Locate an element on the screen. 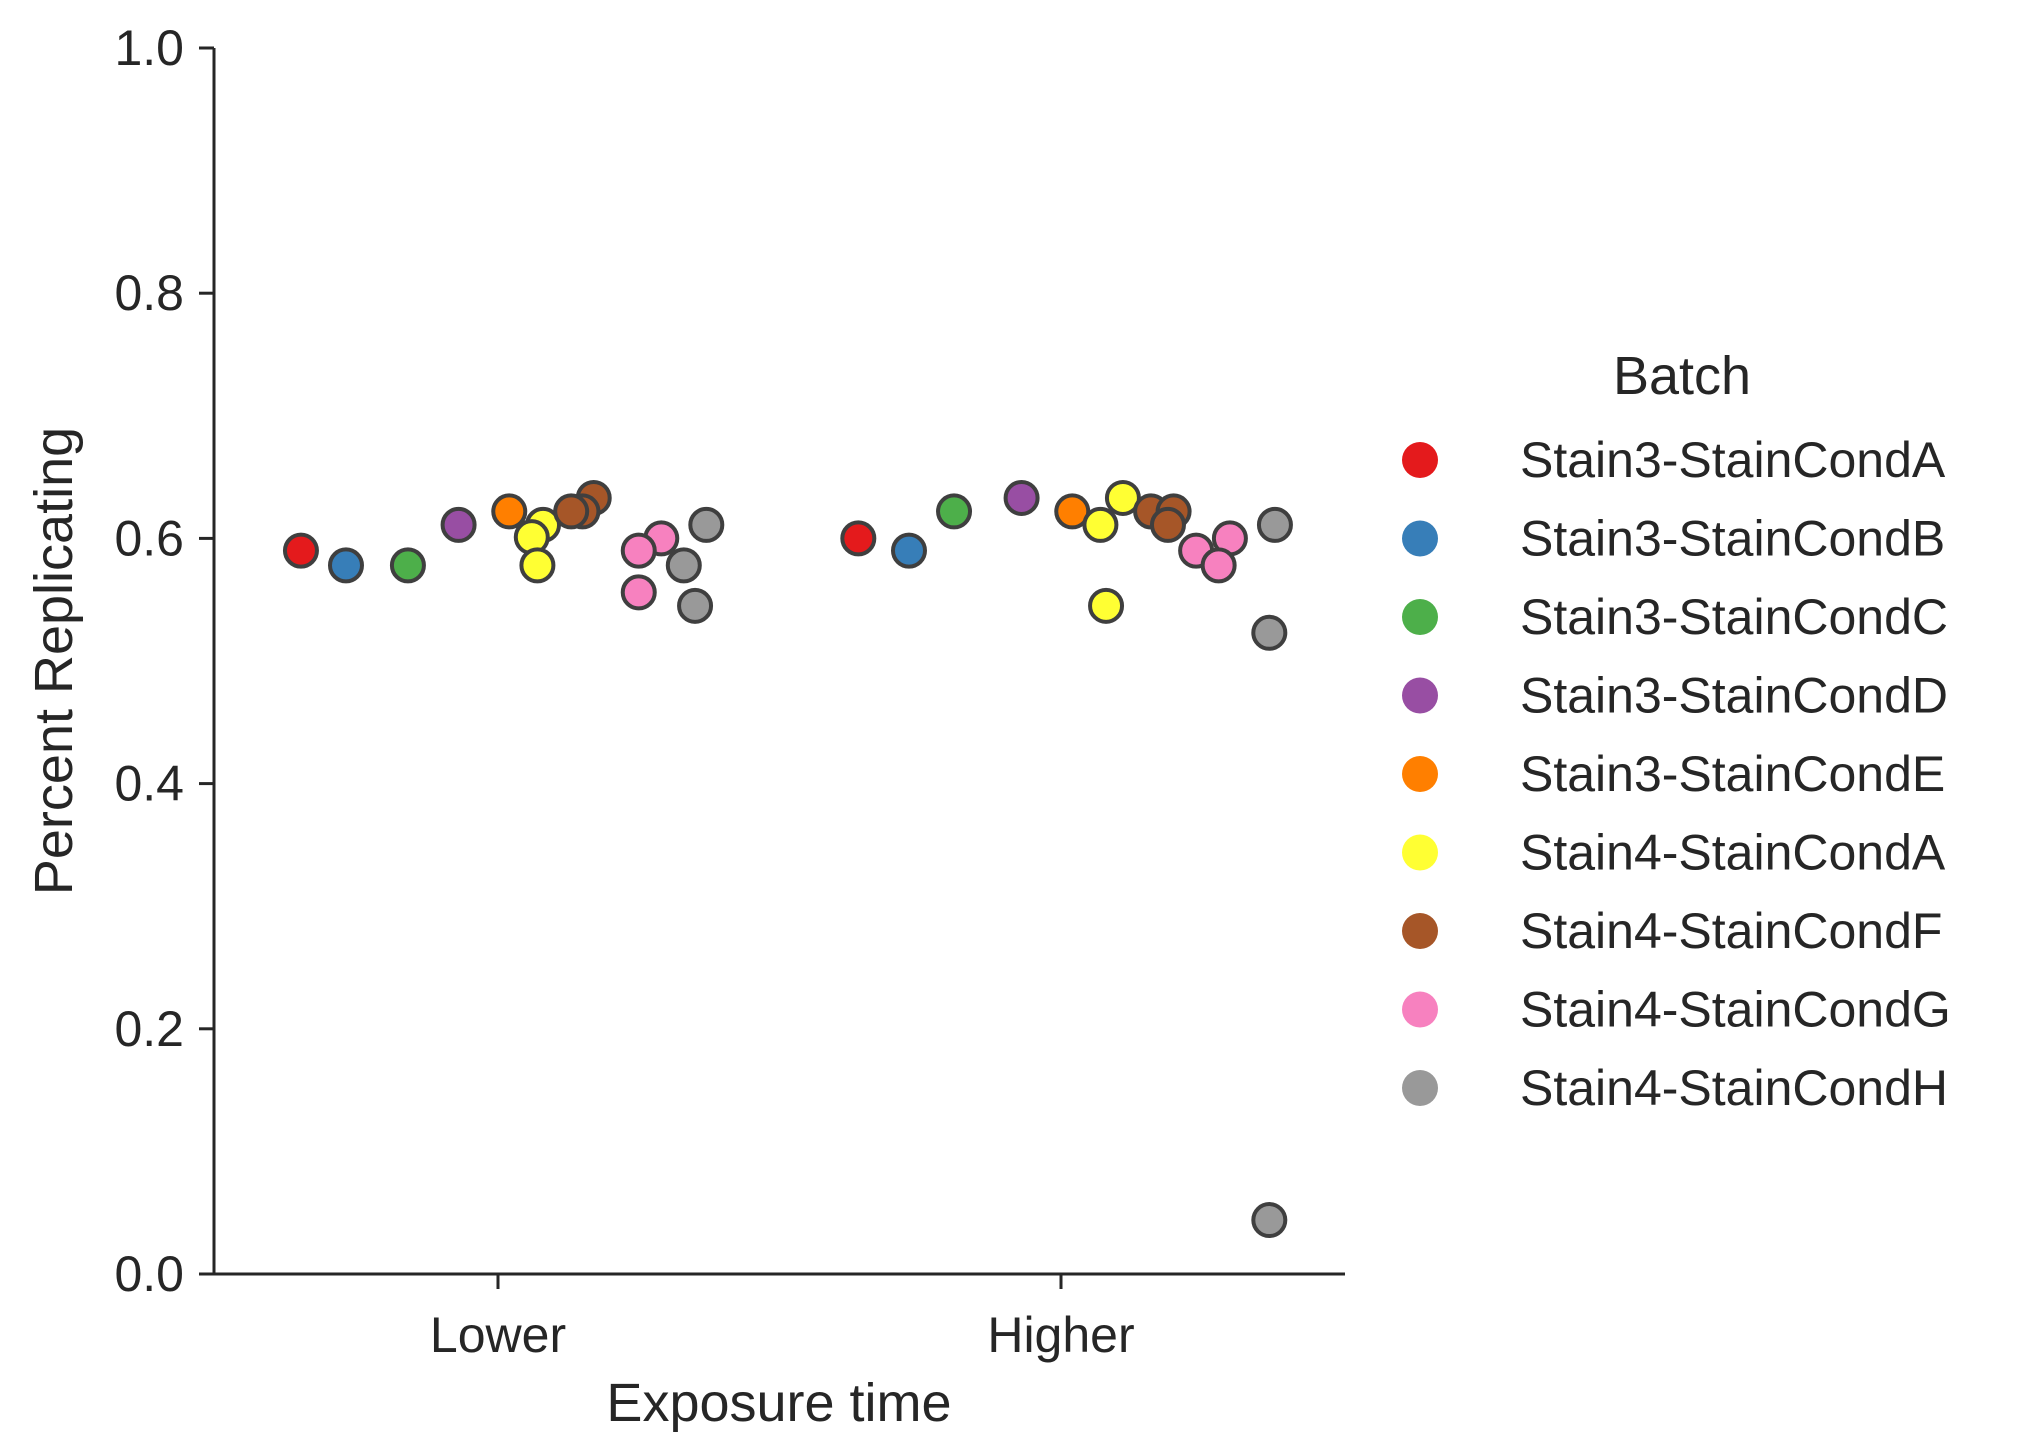  legend-label: Stain3-StainCondE is located at coordinates (1732, 774).